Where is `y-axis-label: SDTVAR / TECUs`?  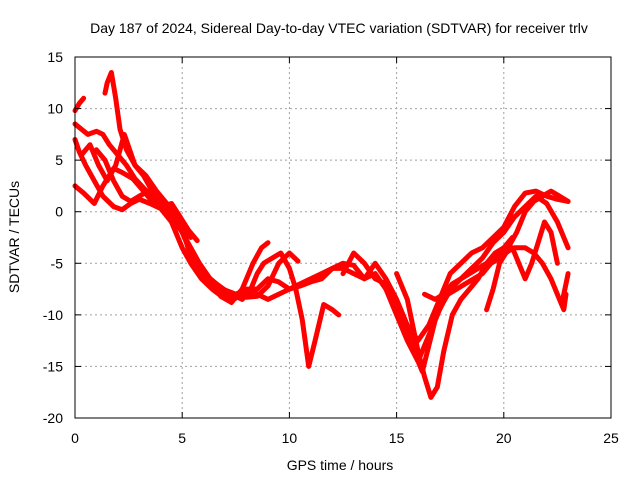 y-axis-label: SDTVAR / TECUs is located at coordinates (14, 237).